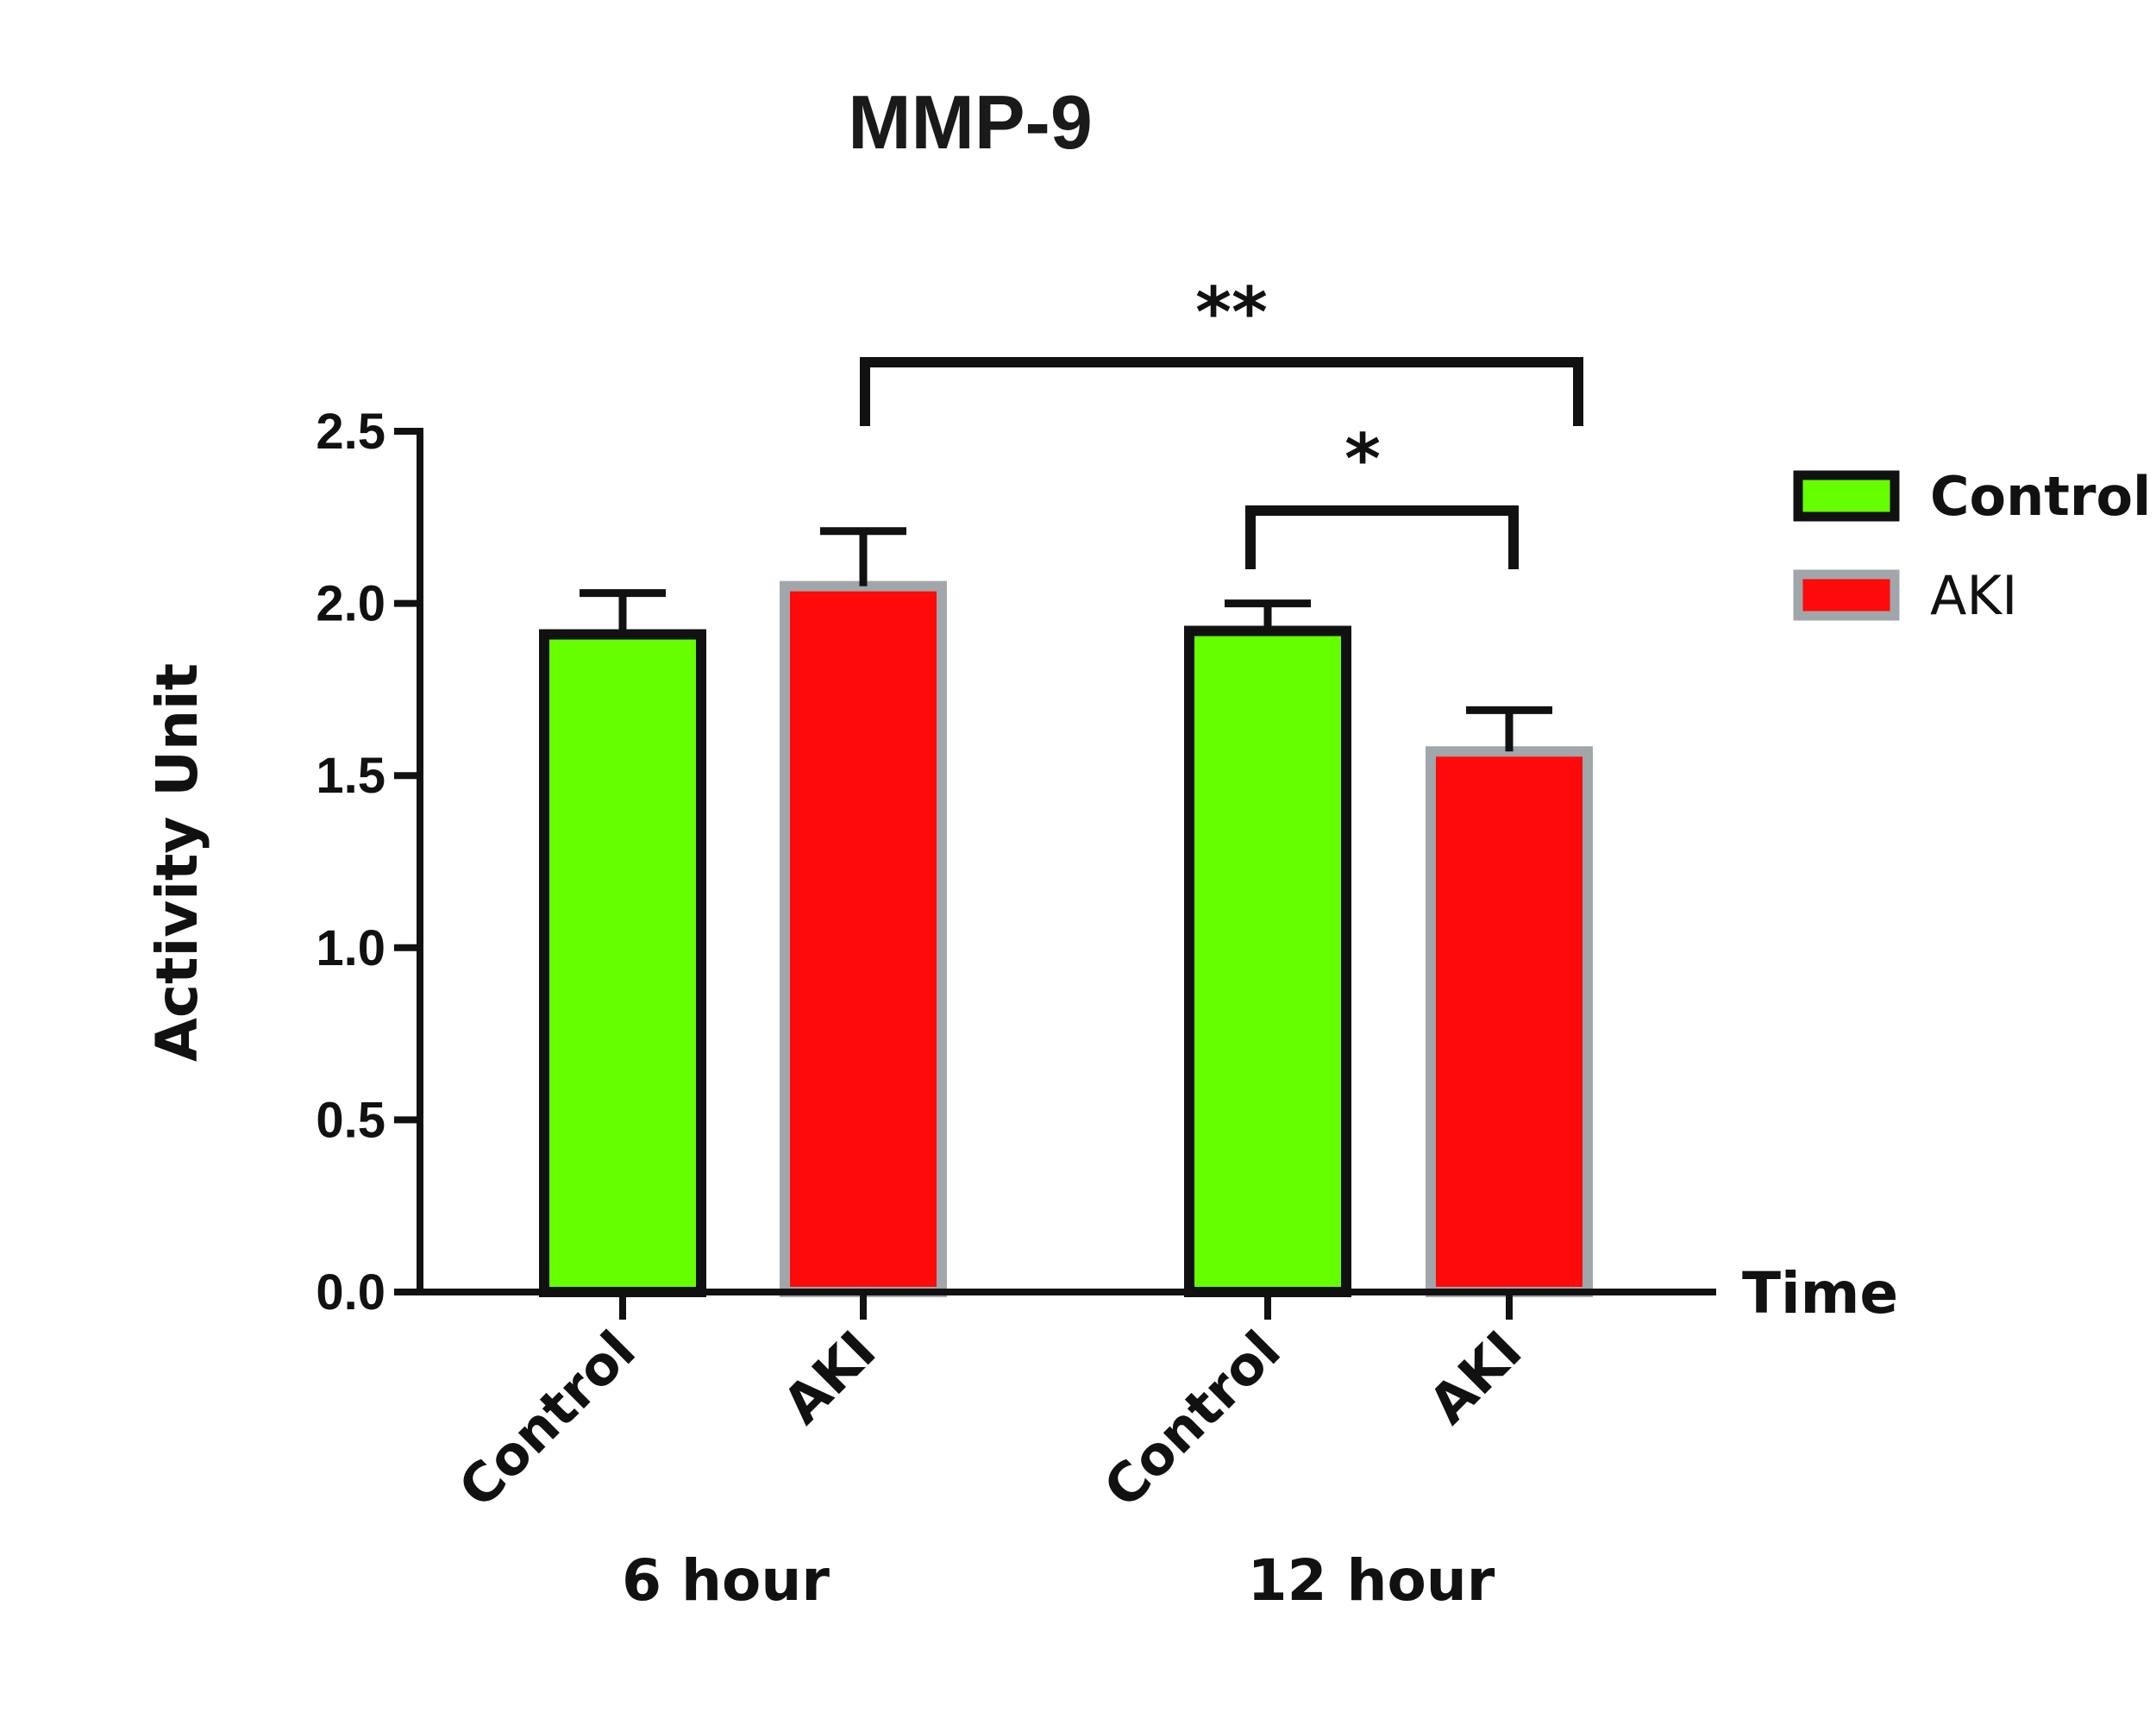 The height and width of the screenshot is (1725, 2156). I want to click on group-label-6-hour: 6 hour, so click(726, 1580).